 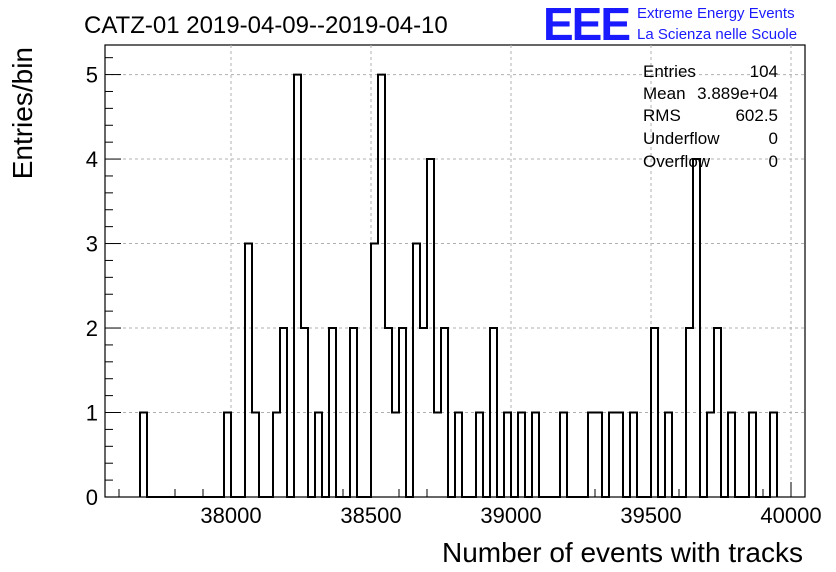 What do you see at coordinates (662, 115) in the screenshot?
I see `stat-rms-label: RMS` at bounding box center [662, 115].